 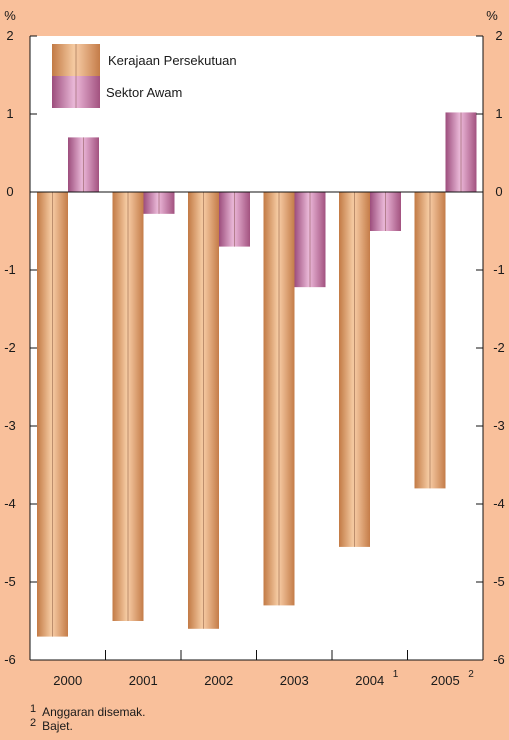 What do you see at coordinates (9, 113) in the screenshot?
I see `y-tick-label-left: 1` at bounding box center [9, 113].